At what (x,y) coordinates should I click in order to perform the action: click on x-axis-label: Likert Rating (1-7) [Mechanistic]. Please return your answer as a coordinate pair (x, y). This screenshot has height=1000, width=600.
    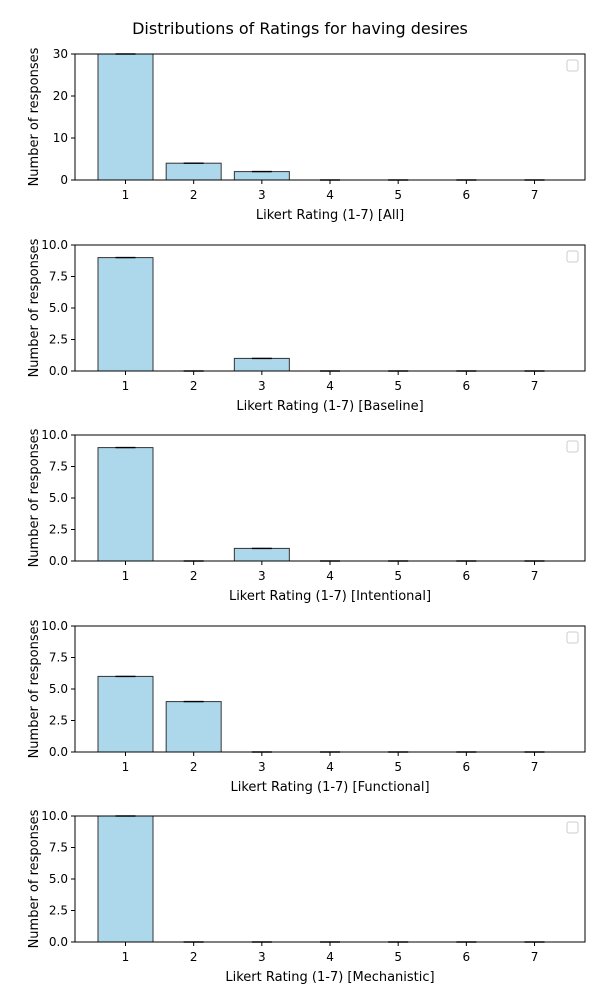
    Looking at the image, I should click on (329, 977).